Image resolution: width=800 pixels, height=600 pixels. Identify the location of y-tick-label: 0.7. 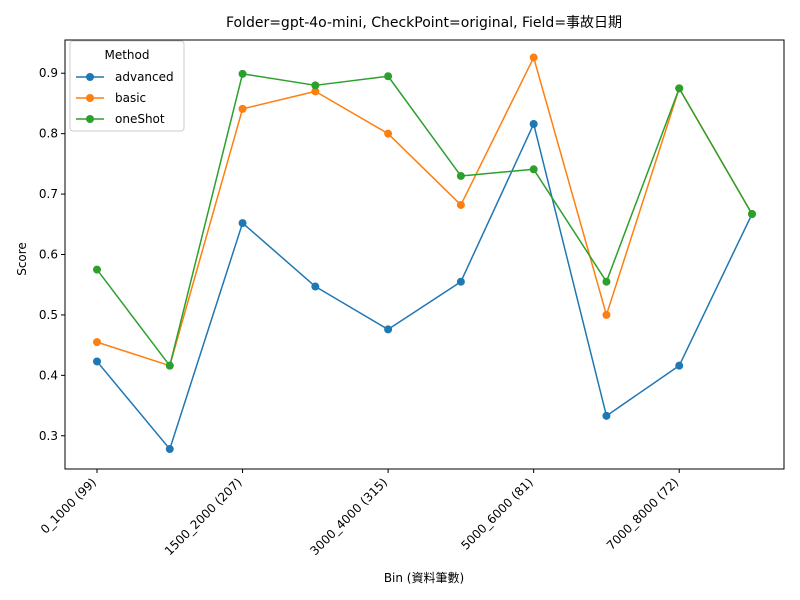
(48, 194).